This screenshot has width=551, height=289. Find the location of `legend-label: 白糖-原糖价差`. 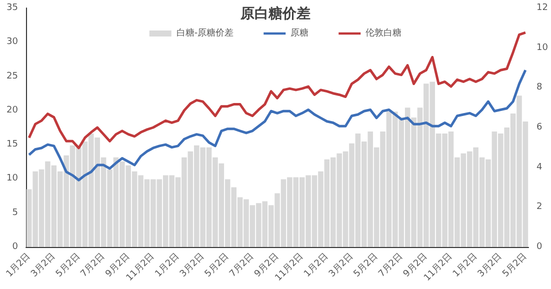

legend-label: 白糖-原糖价差 is located at coordinates (205, 33).